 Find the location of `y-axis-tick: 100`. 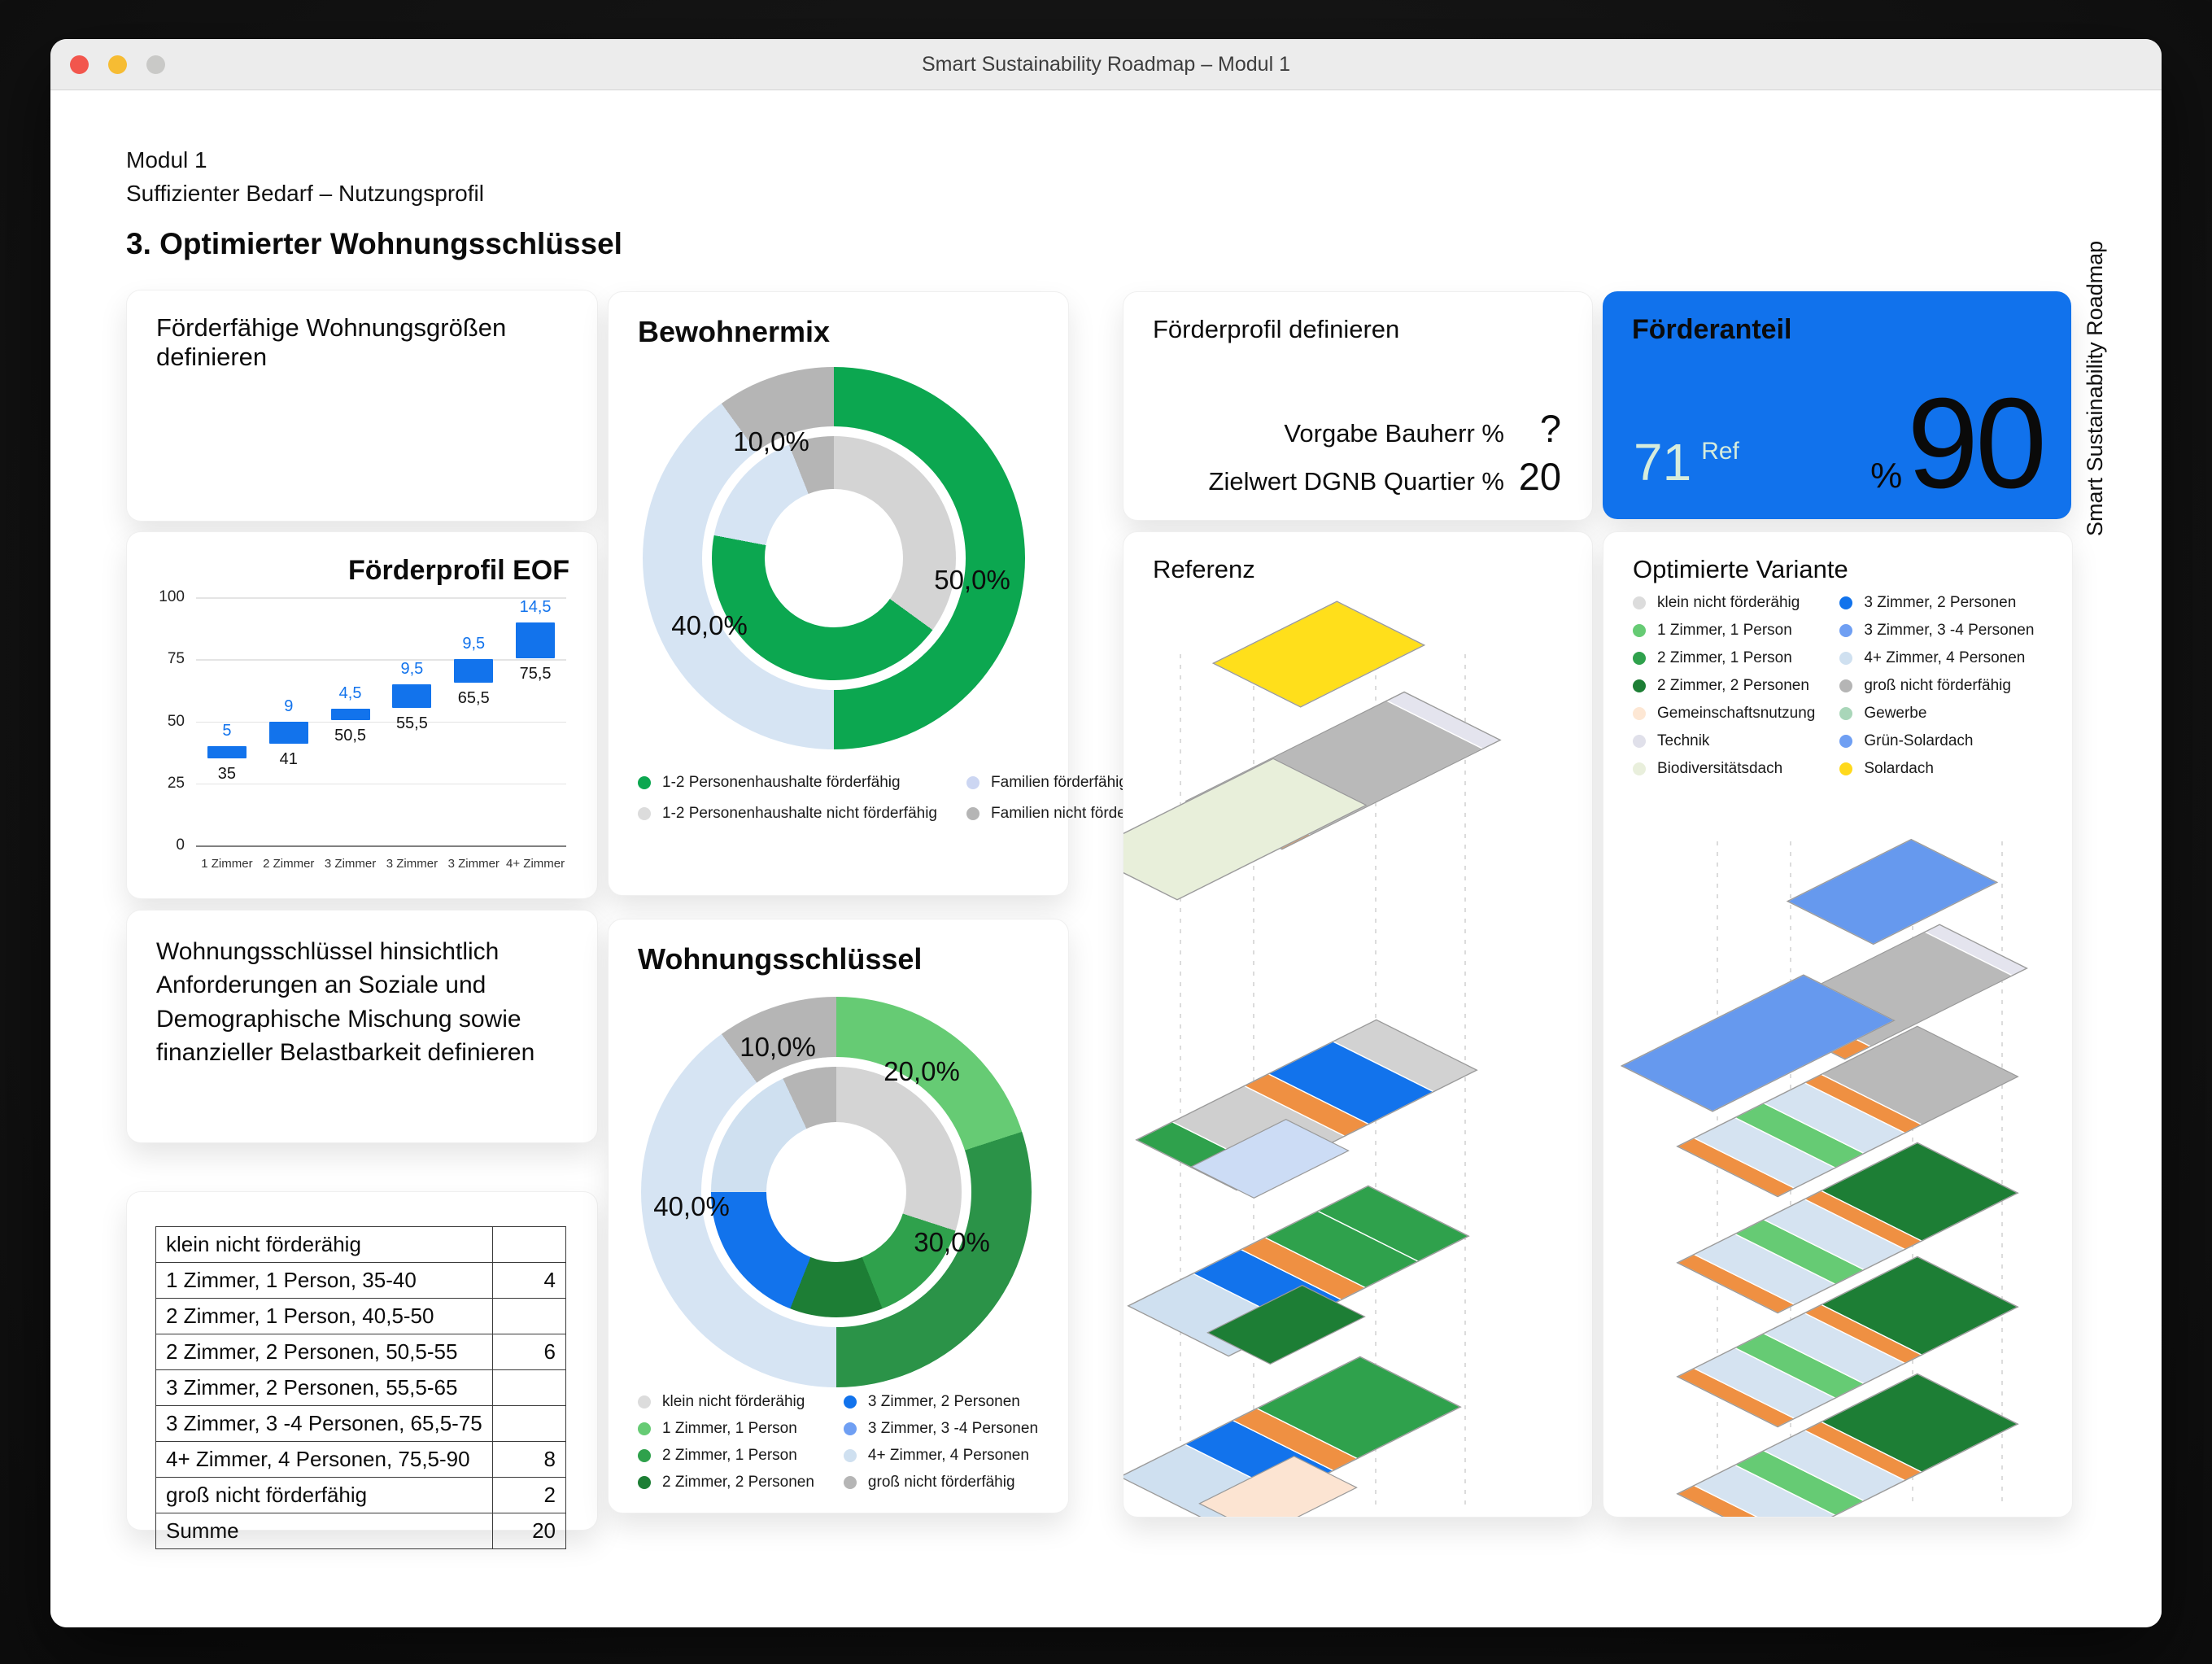

y-axis-tick: 100 is located at coordinates (172, 596).